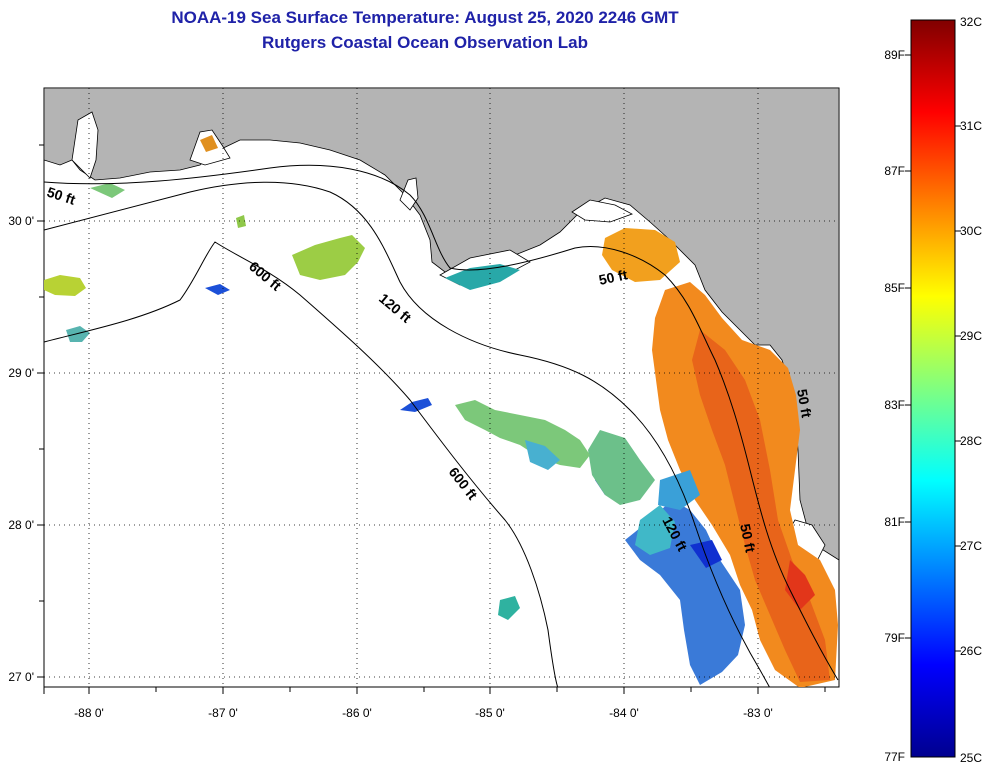  What do you see at coordinates (894, 171) in the screenshot?
I see `colorbar-f-label: 87F` at bounding box center [894, 171].